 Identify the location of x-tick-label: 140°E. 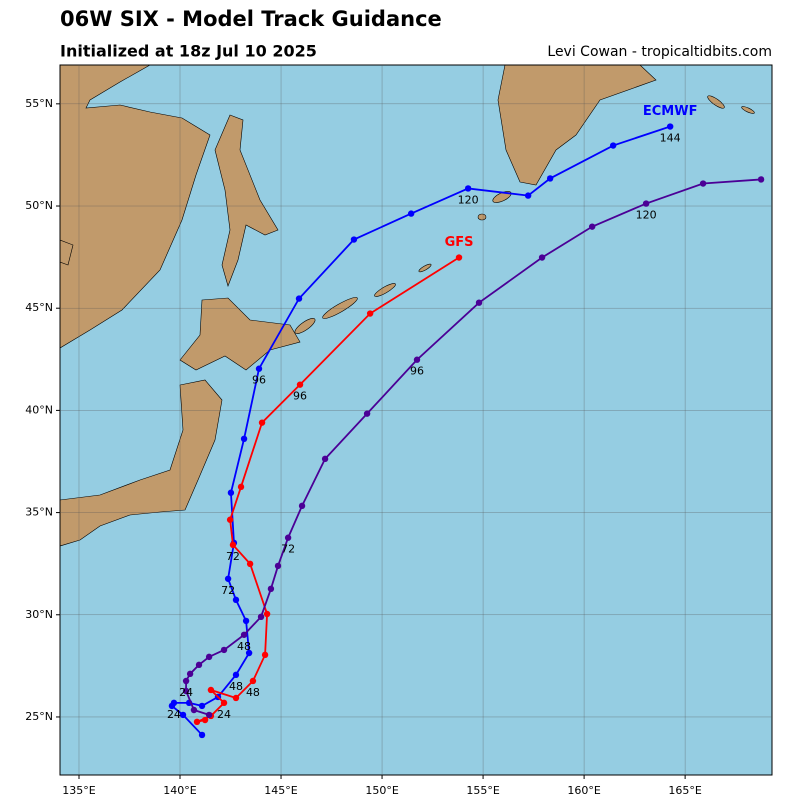
(179, 790).